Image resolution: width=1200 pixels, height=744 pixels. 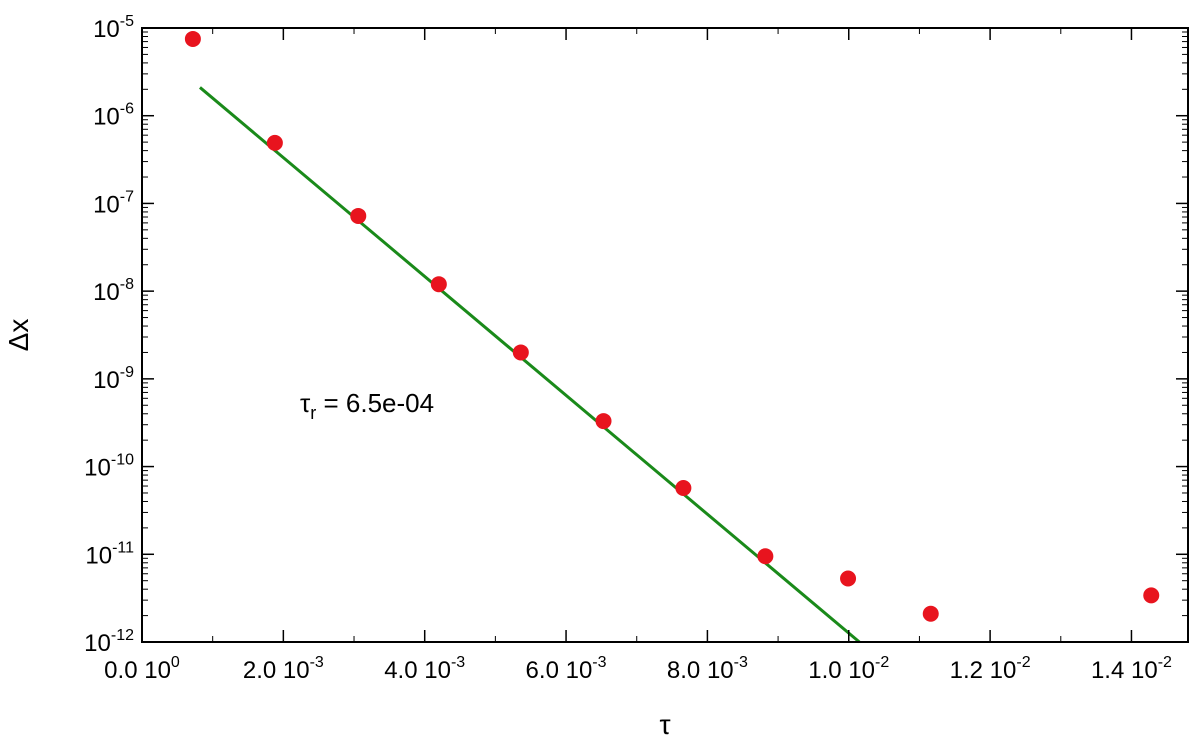 I want to click on x-tick-label: 1.0 10-2, so click(x=848, y=669).